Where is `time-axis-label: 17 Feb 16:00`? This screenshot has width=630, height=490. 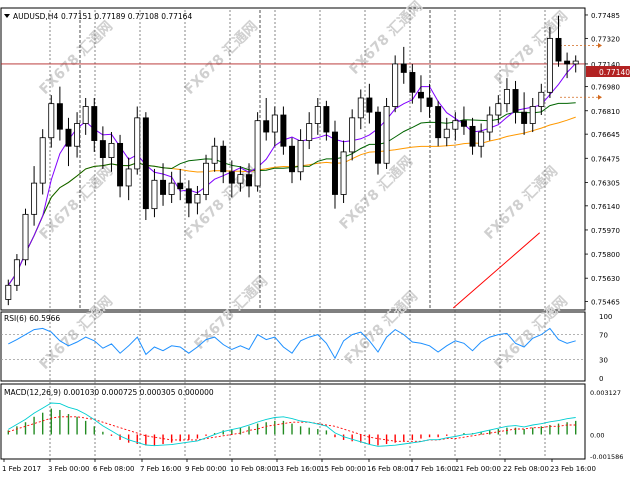
time-axis-label: 17 Feb 16:00 is located at coordinates (433, 469).